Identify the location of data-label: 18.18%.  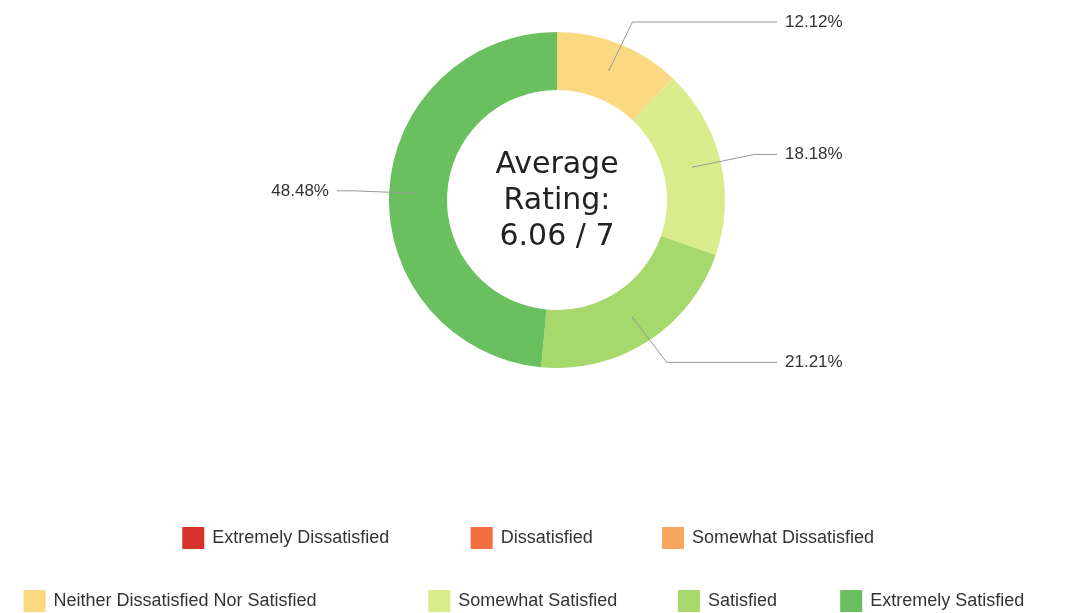
(814, 154).